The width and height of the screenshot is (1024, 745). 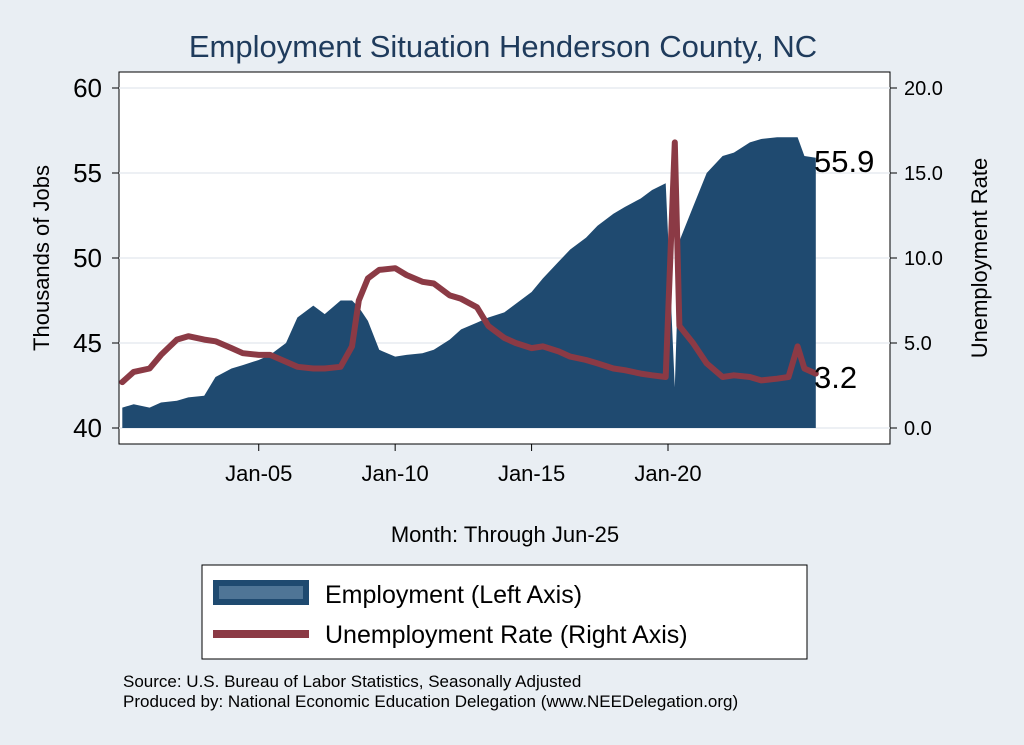 I want to click on y-tick-label-right: 20.0, so click(x=923, y=89).